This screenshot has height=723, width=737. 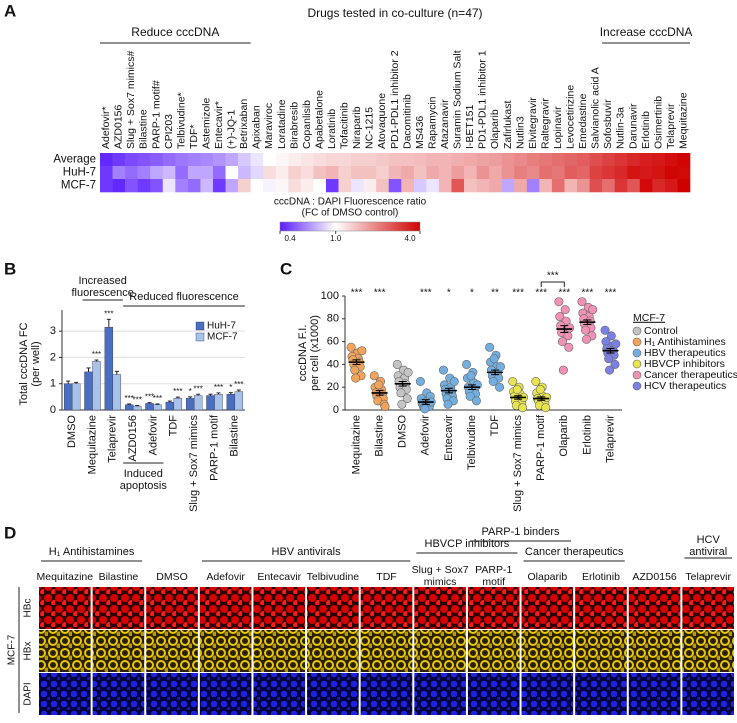 What do you see at coordinates (174, 426) in the screenshot?
I see `x-tick-label: TDF` at bounding box center [174, 426].